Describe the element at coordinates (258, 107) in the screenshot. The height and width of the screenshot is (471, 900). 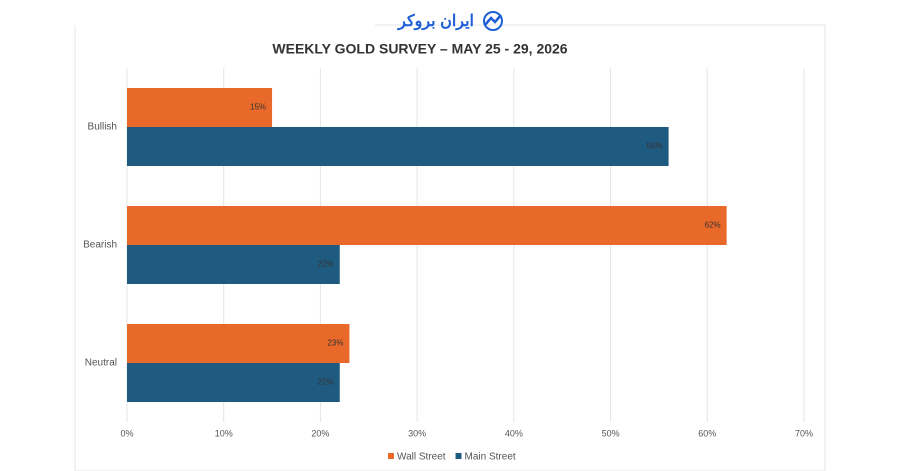
I see `value-label: 15%` at that location.